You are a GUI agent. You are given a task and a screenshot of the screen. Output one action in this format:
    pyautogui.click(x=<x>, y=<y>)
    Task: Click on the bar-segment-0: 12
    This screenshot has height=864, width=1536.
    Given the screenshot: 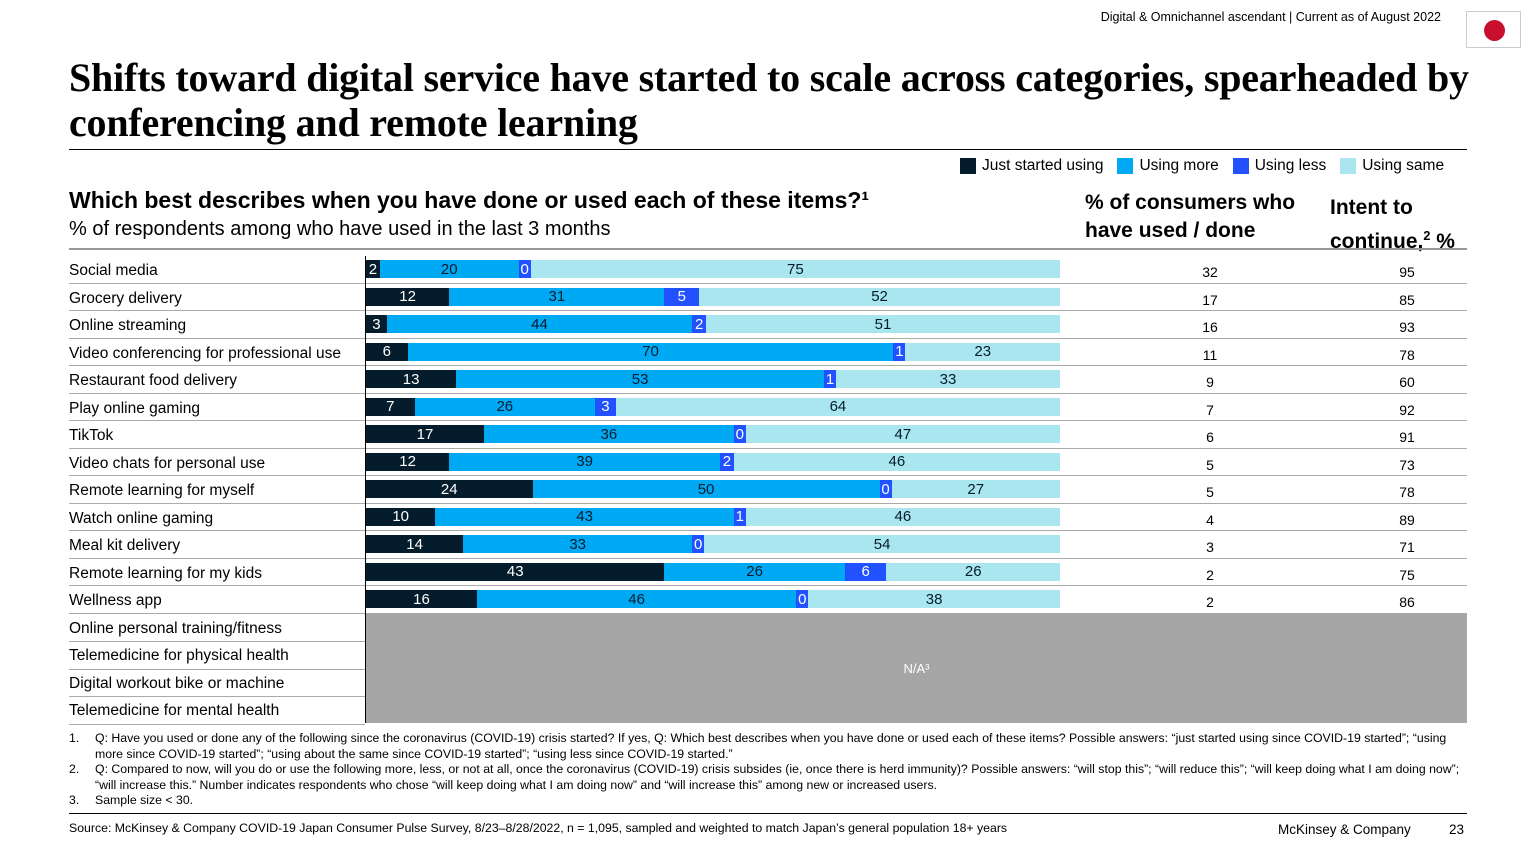 What is the action you would take?
    pyautogui.click(x=408, y=296)
    